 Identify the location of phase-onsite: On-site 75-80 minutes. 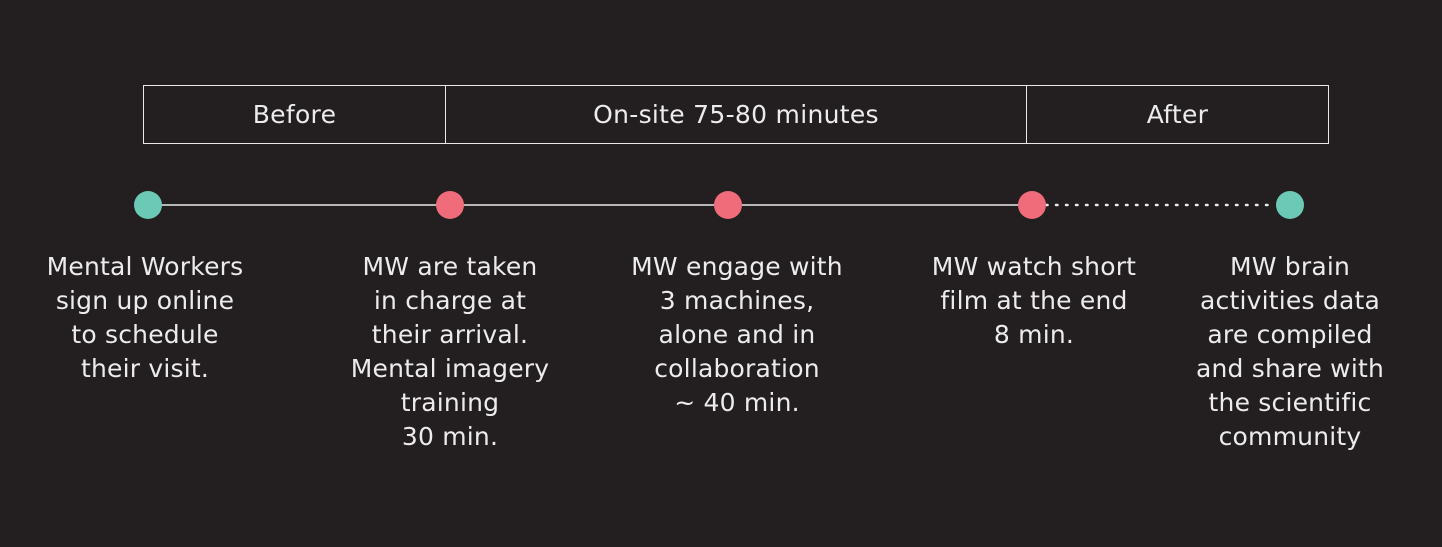
(736, 114).